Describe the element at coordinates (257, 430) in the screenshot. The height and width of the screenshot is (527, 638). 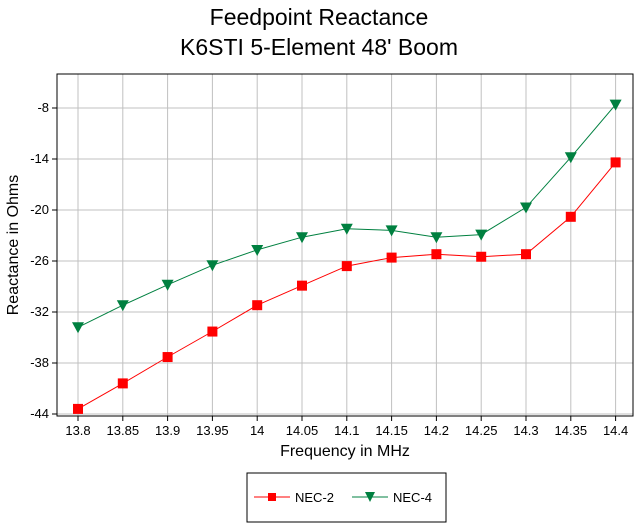
I see `x-tick-label: 14` at that location.